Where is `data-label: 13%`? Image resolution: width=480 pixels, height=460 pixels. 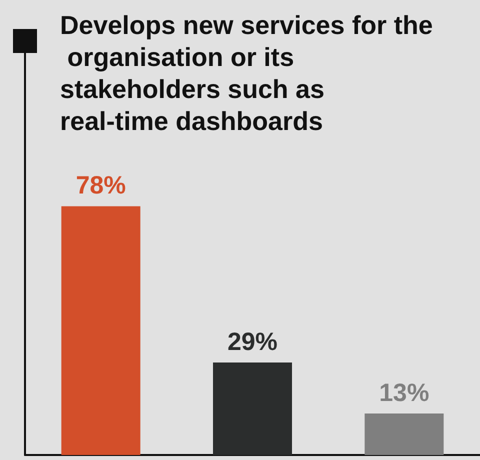 data-label: 13% is located at coordinates (404, 393).